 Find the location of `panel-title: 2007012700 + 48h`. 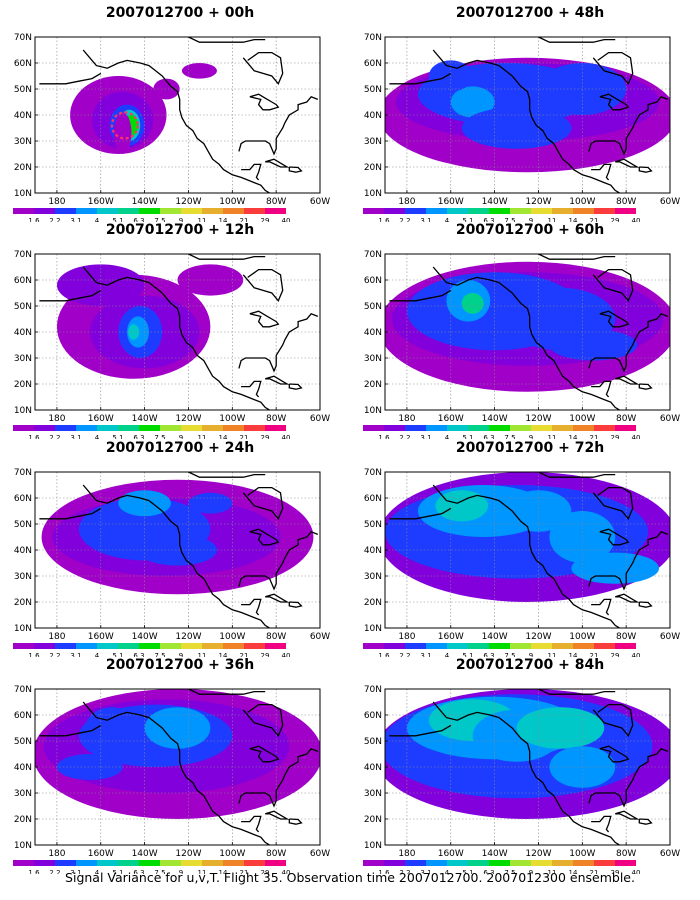

panel-title: 2007012700 + 48h is located at coordinates (530, 13).